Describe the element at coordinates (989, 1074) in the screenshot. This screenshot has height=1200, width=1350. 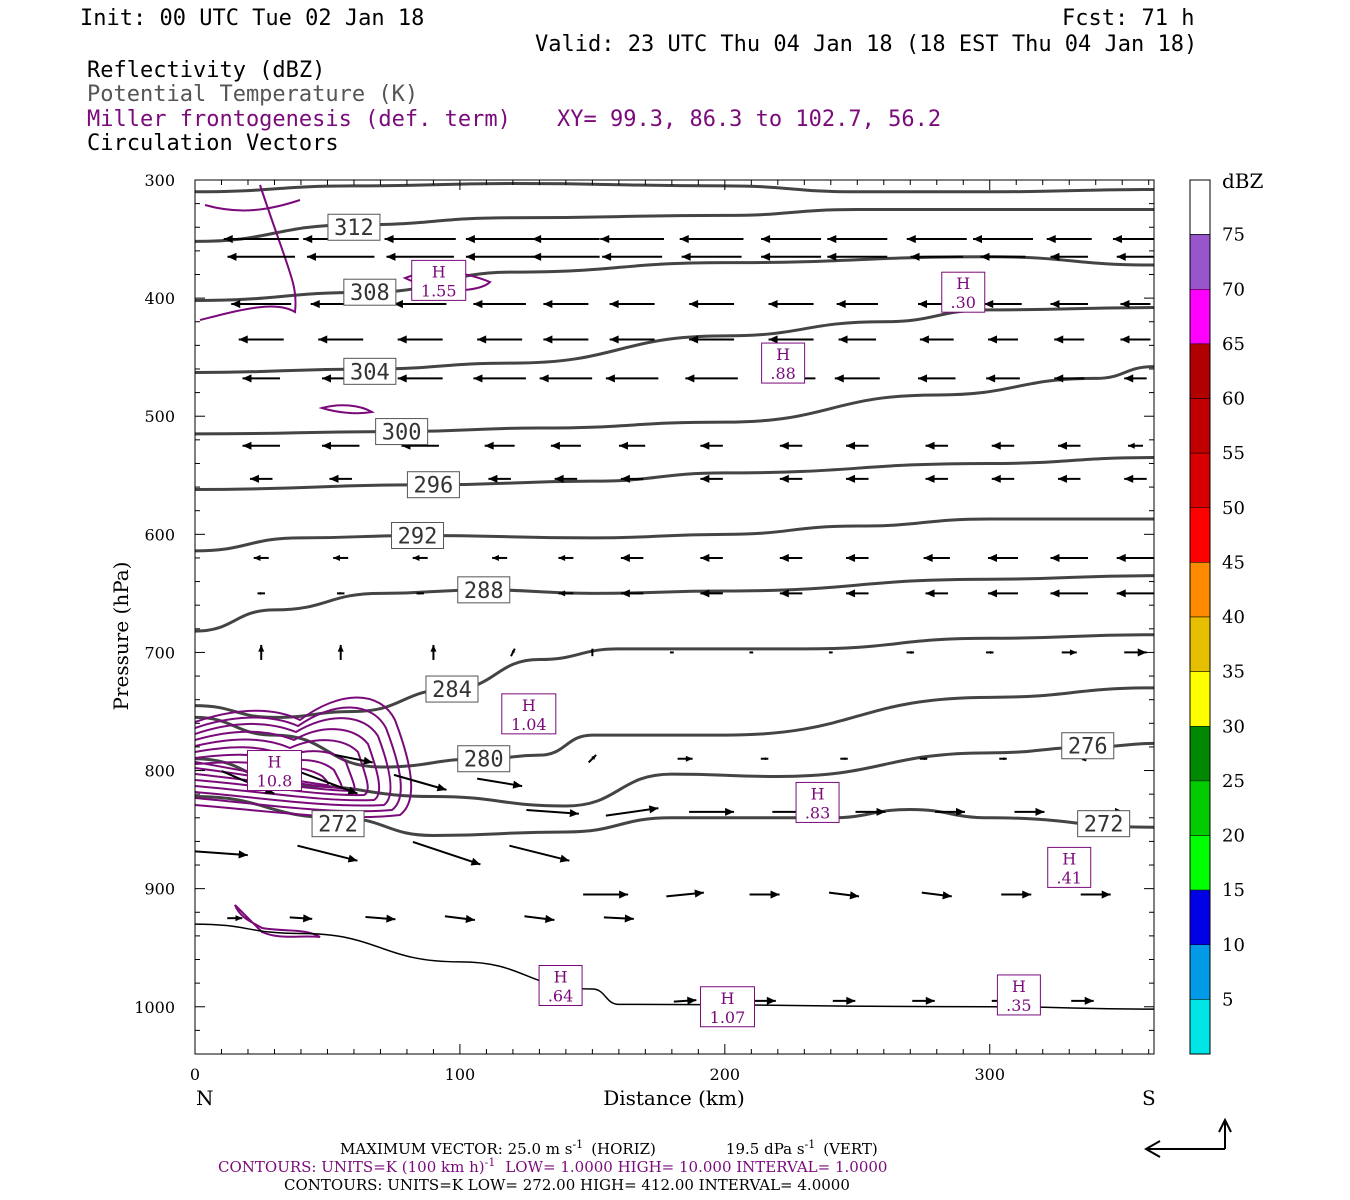
I see `x-tick-label-300: 300` at that location.